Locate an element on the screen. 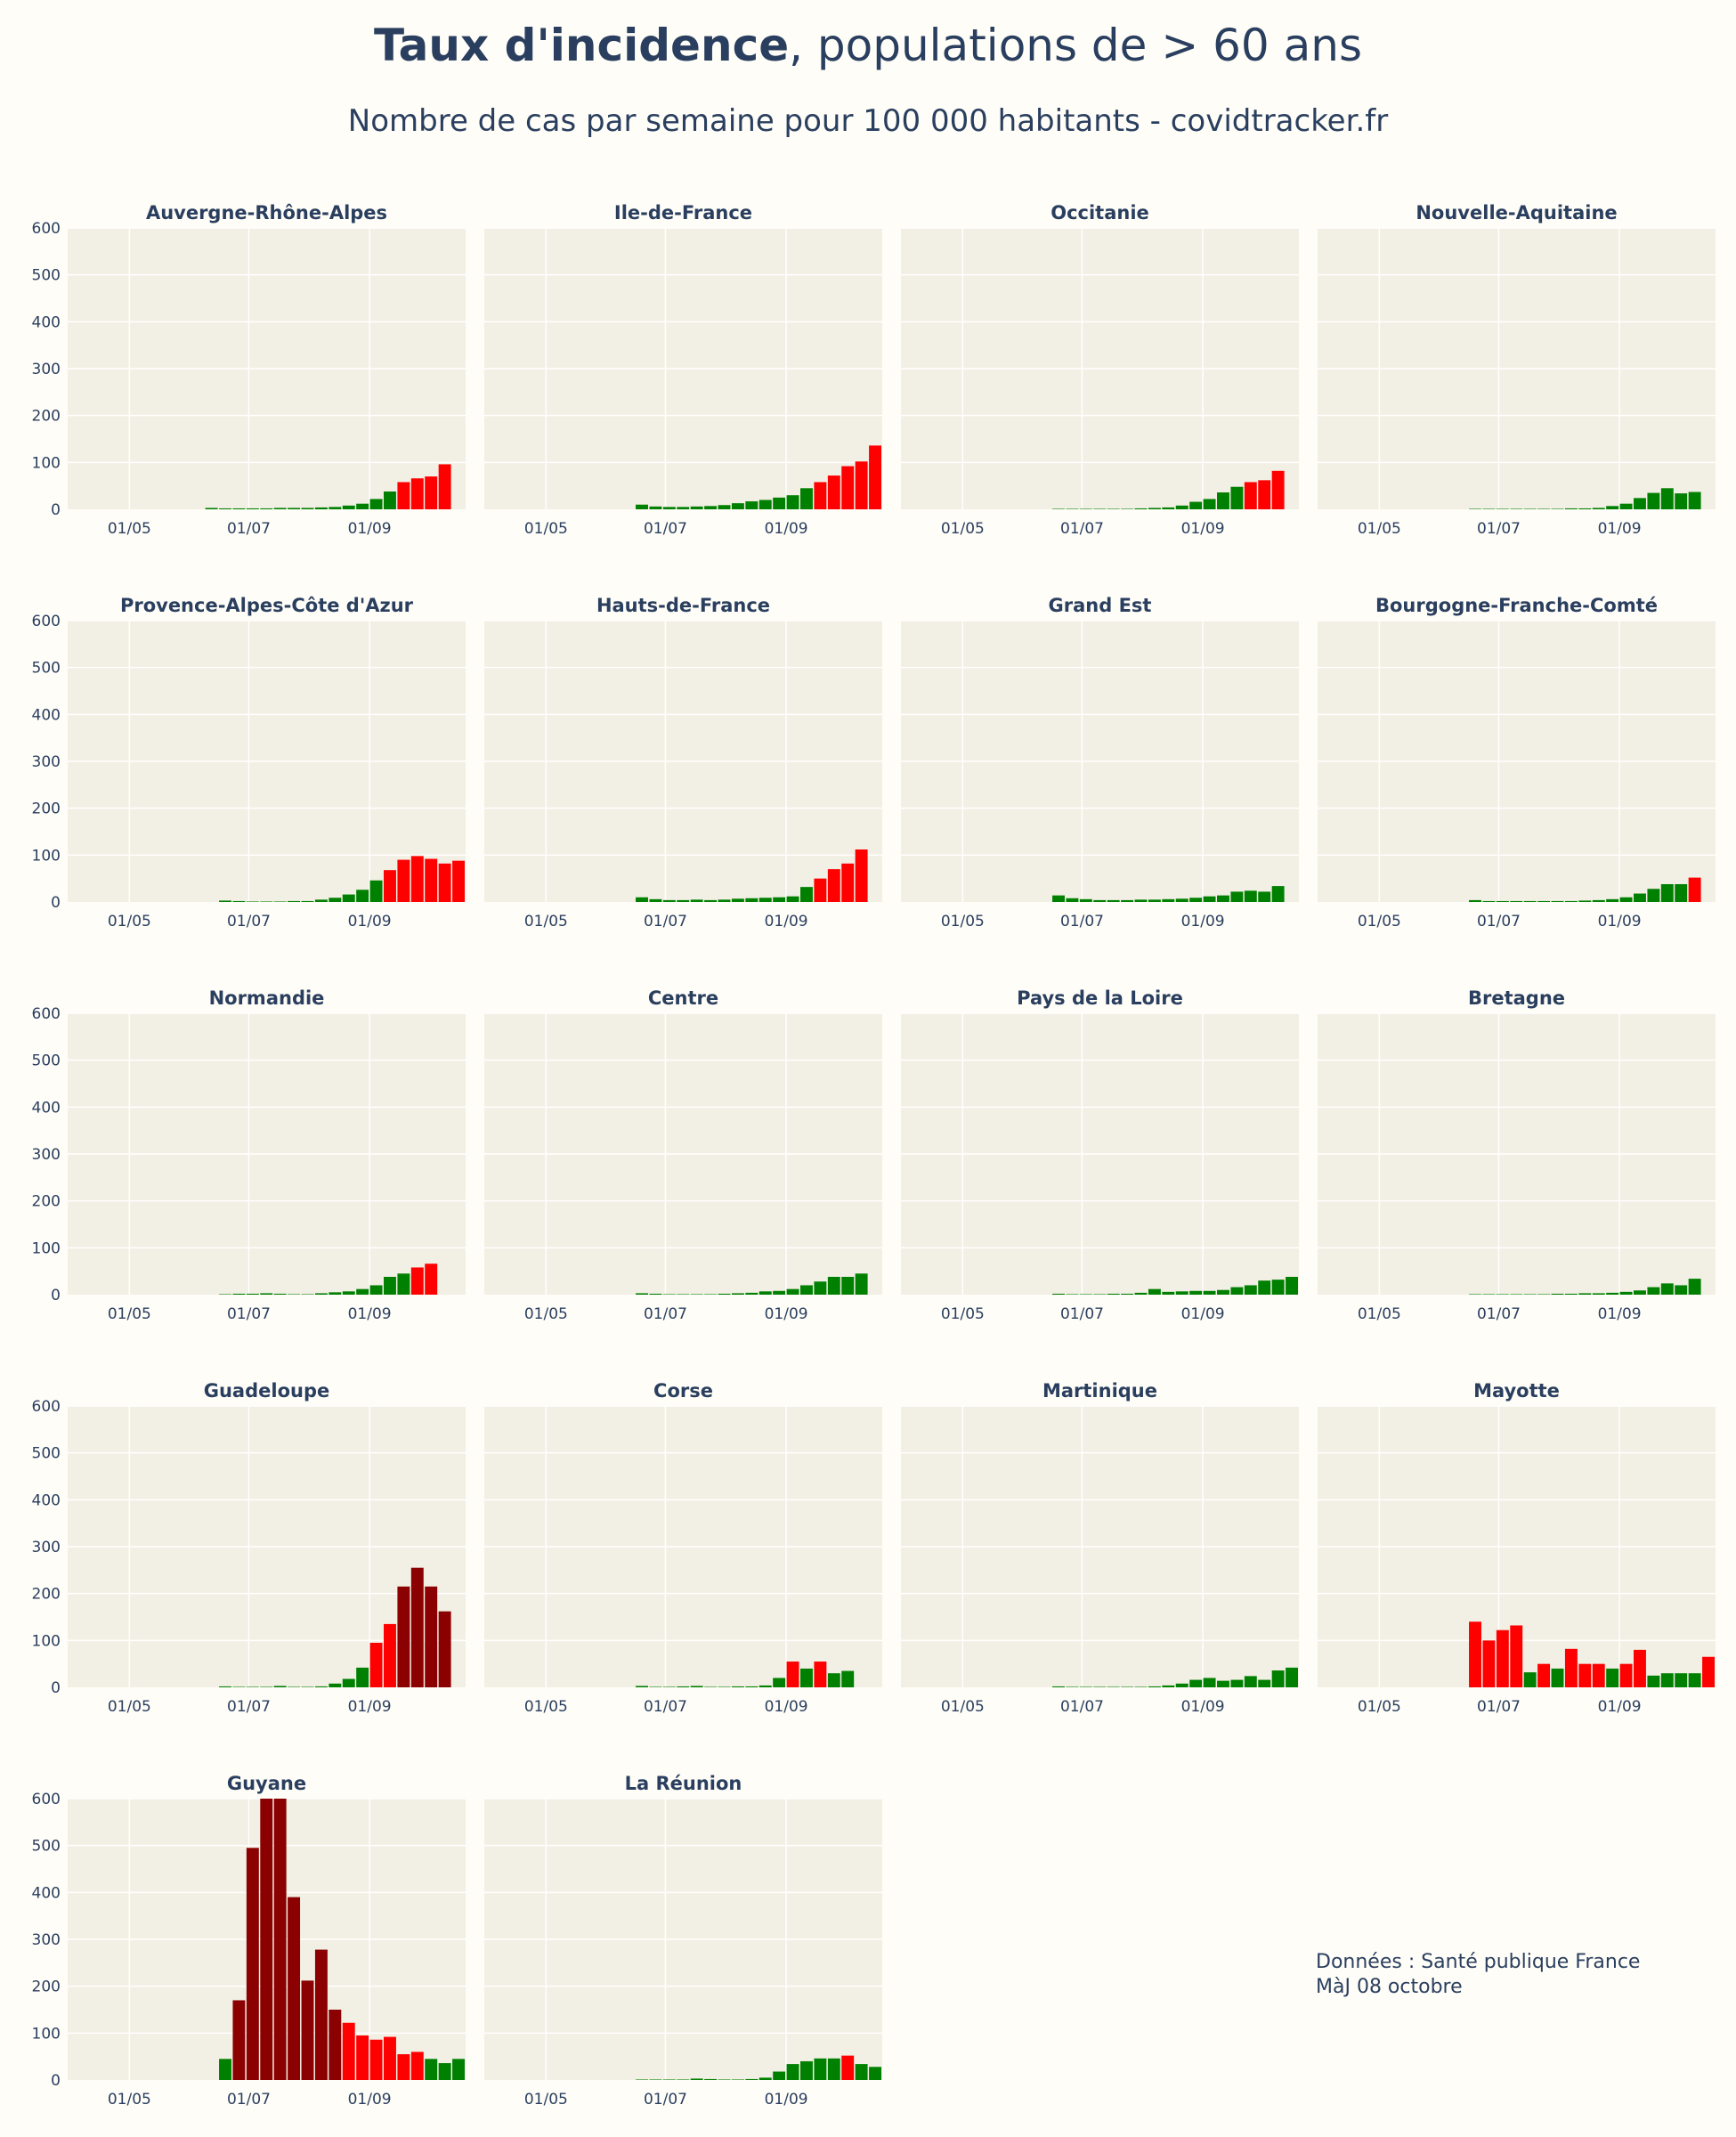 The height and width of the screenshot is (2137, 1736). panel: Hauts-de-France 01/05 01/07 01/09 is located at coordinates (683, 762).